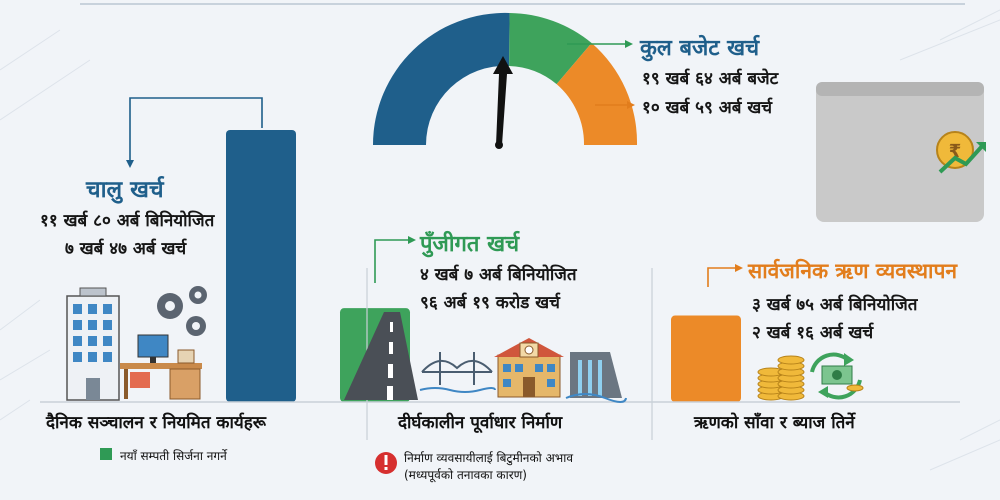 The width and height of the screenshot is (1000, 500). I want to click on current-expense-title: चालु खर्च, so click(125, 190).